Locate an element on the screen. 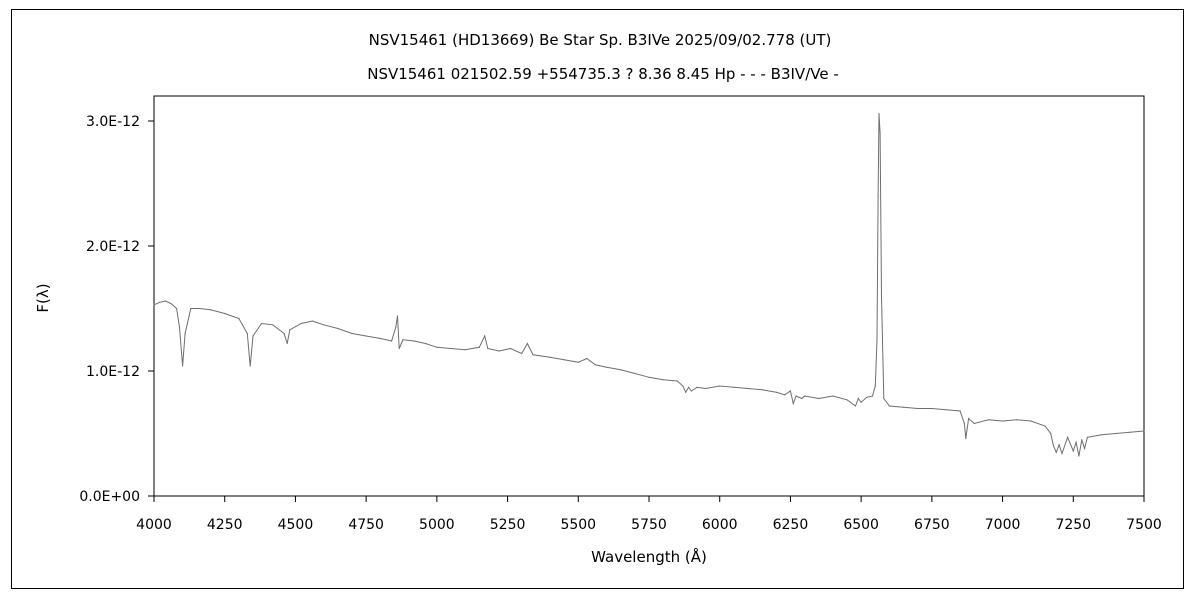 The width and height of the screenshot is (1200, 600). x-tick-label: 6750 is located at coordinates (932, 525).